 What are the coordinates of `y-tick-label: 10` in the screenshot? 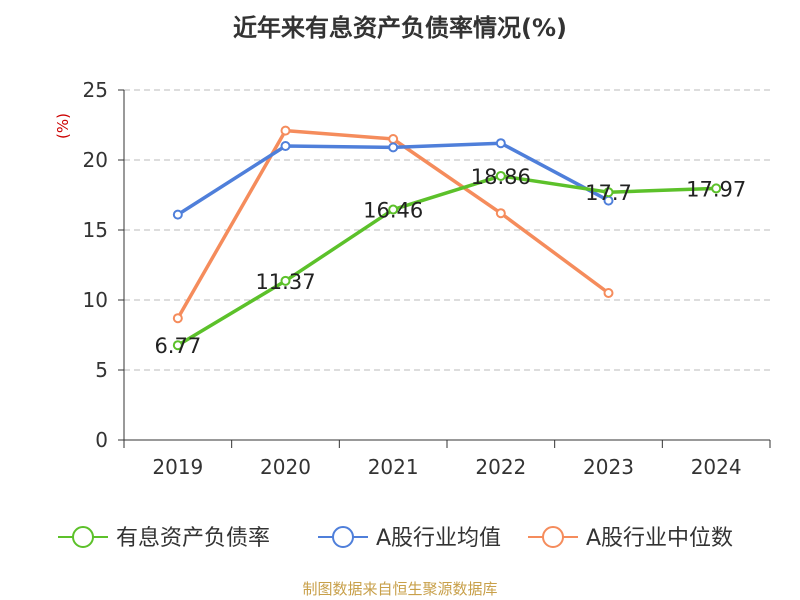 It's located at (95, 300).